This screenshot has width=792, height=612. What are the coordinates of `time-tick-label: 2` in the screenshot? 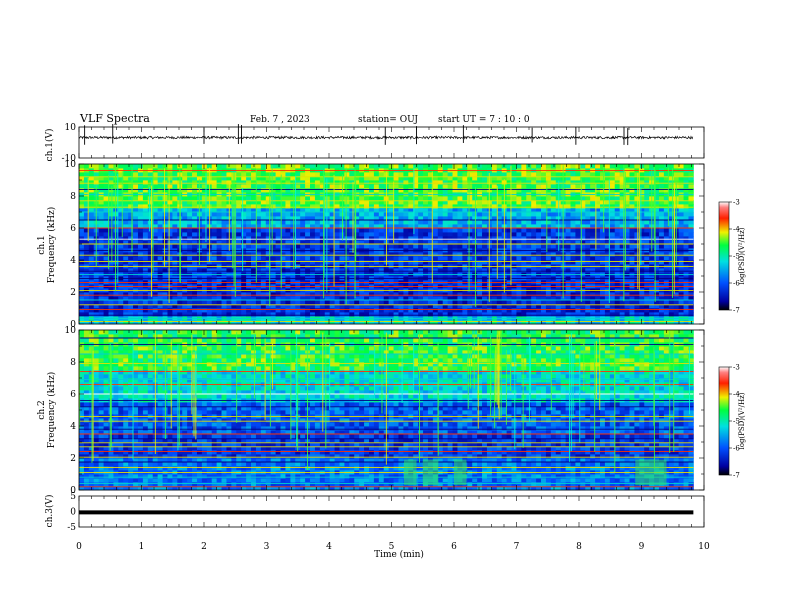 It's located at (204, 547).